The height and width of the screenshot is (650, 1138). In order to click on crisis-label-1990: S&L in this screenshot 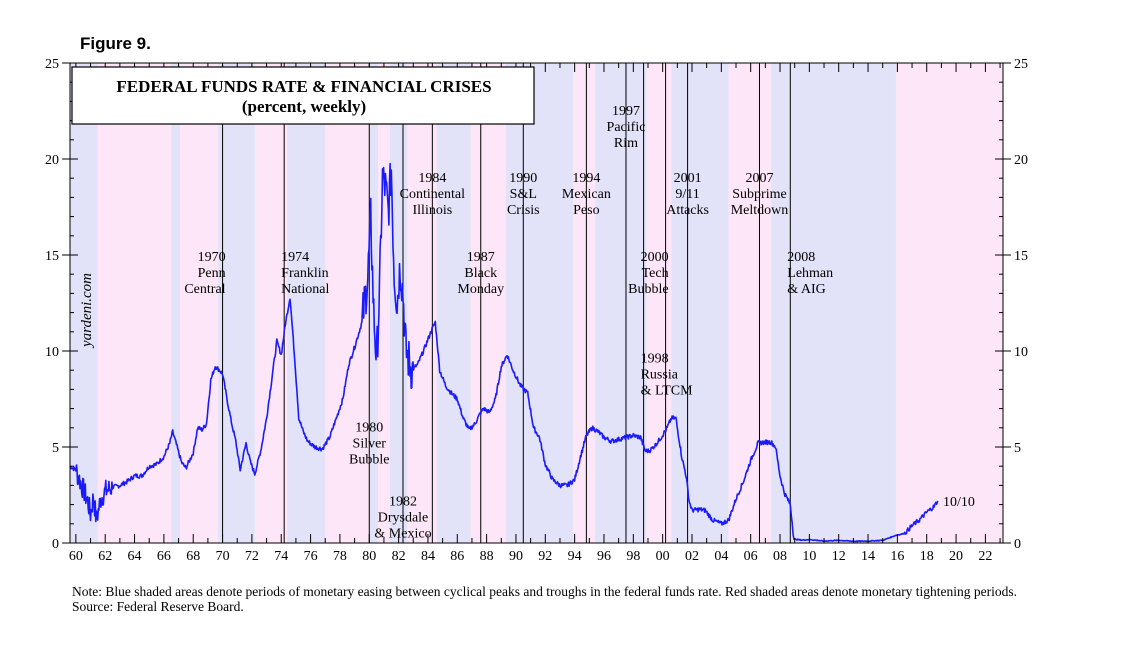, I will do `click(523, 194)`.